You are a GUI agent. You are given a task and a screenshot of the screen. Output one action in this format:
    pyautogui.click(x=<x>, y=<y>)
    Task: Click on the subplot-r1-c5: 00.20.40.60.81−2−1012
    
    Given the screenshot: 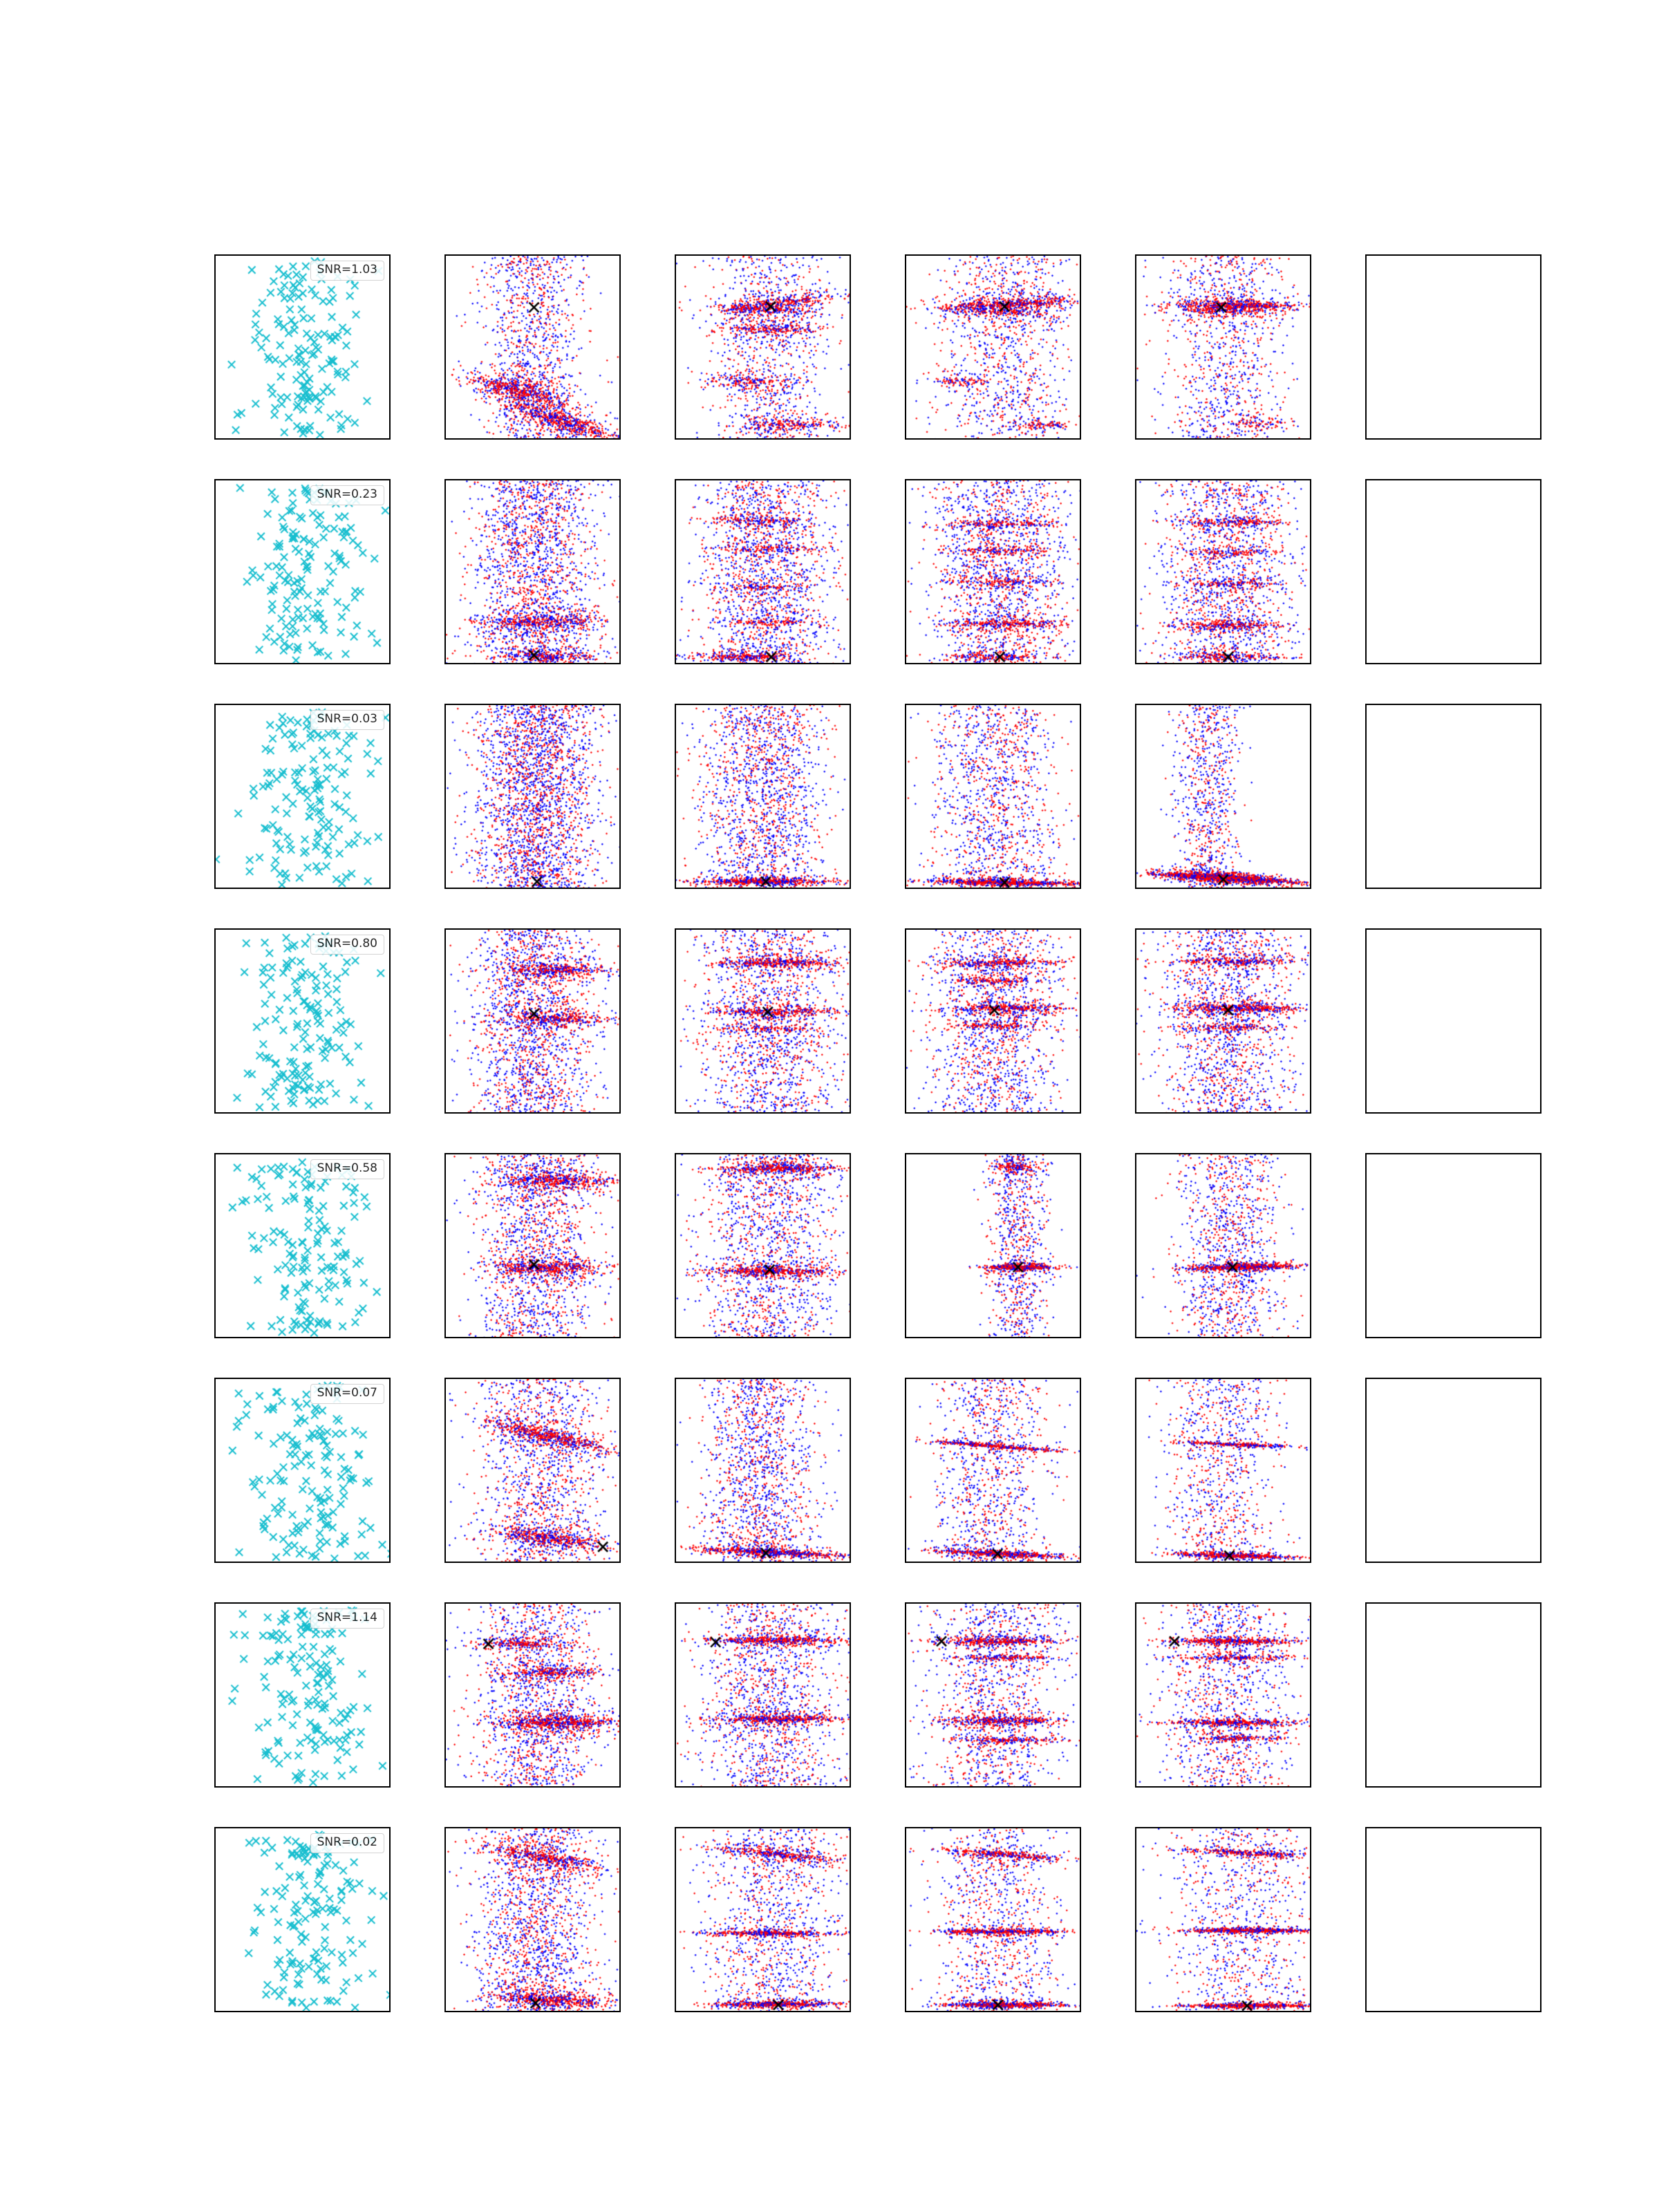 What is the action you would take?
    pyautogui.click(x=1223, y=347)
    